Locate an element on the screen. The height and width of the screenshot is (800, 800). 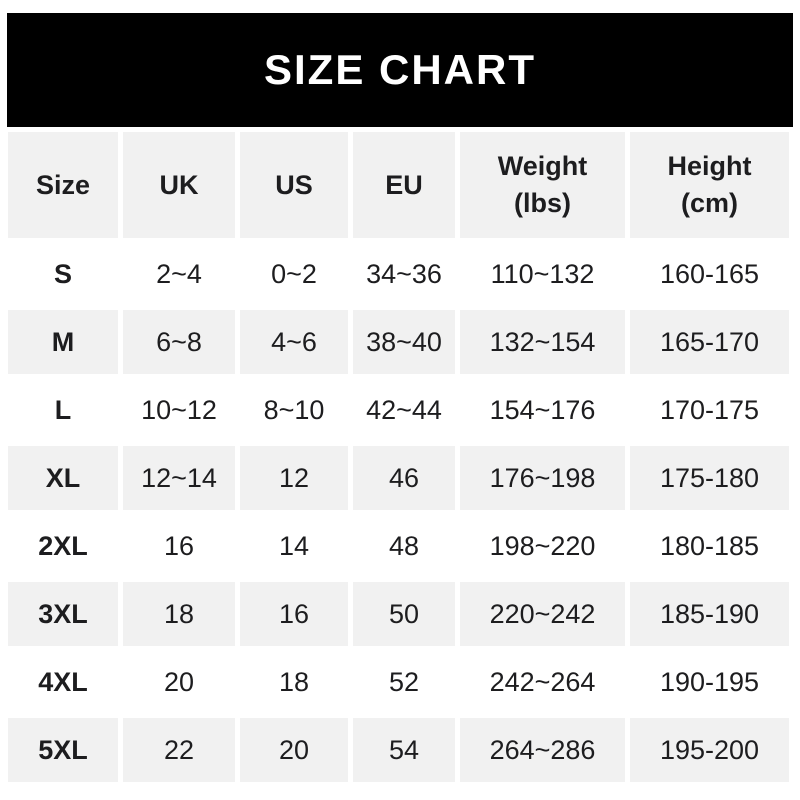
column-header-us: US is located at coordinates (294, 185).